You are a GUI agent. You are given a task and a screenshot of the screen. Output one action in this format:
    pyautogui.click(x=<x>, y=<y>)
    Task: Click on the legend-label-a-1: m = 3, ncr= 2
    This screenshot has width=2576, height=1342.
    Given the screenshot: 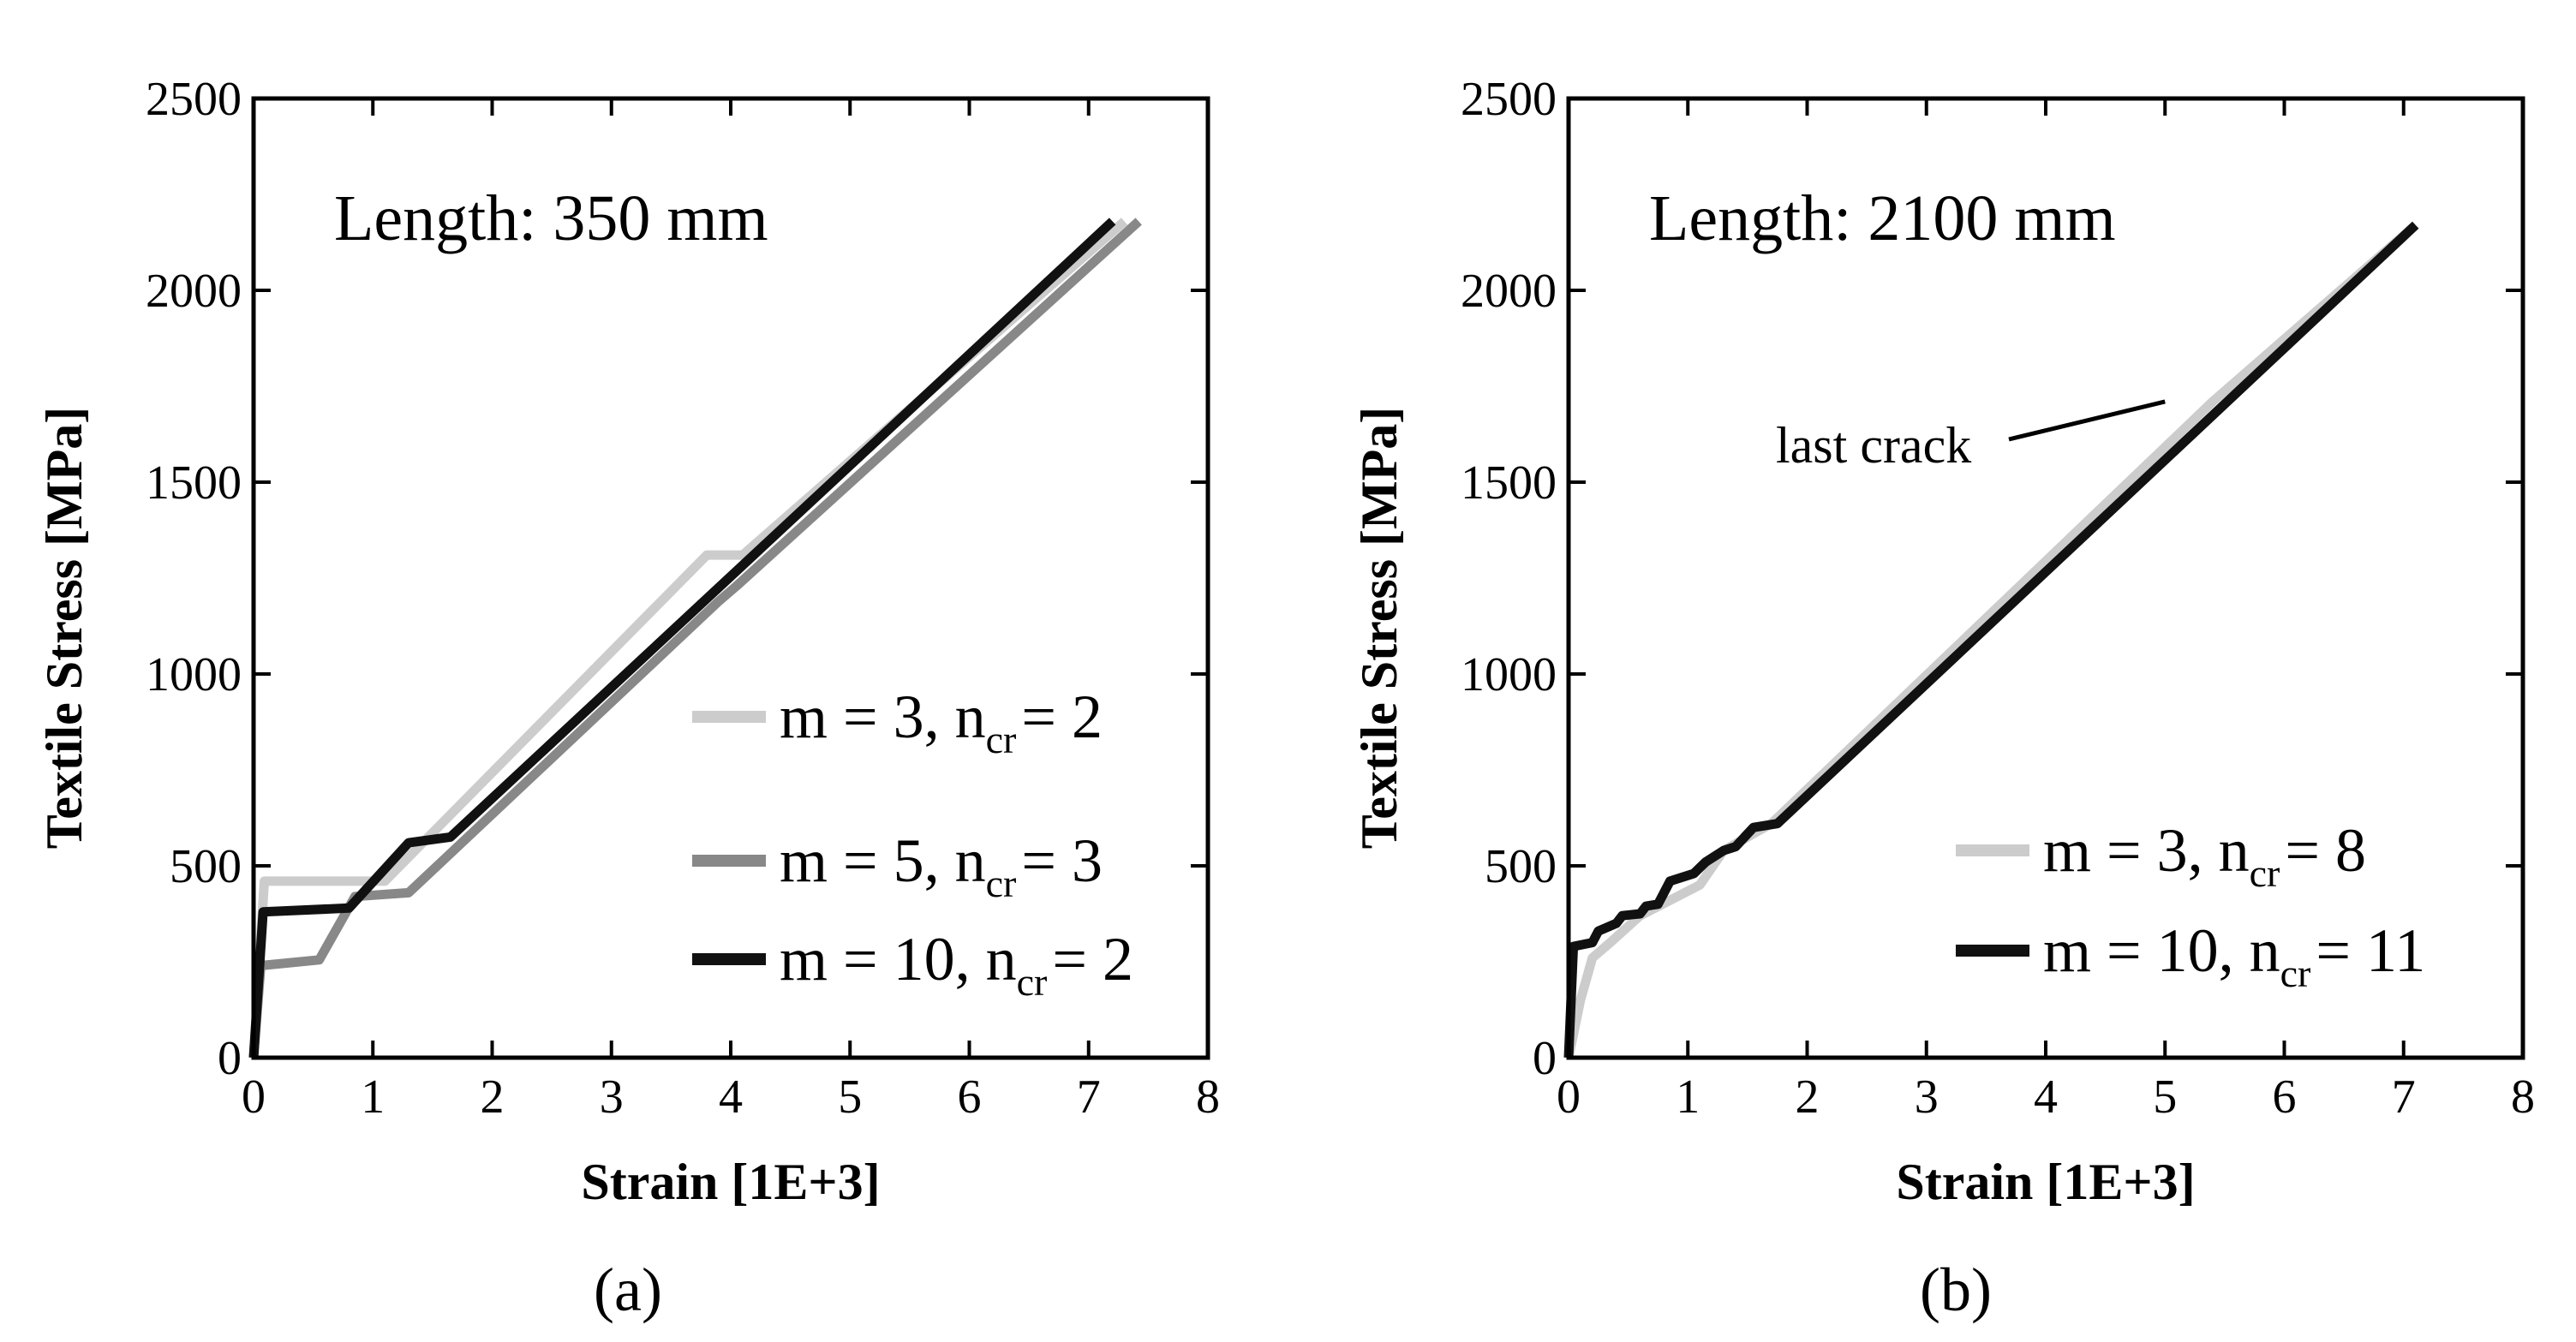 What is the action you would take?
    pyautogui.click(x=942, y=722)
    